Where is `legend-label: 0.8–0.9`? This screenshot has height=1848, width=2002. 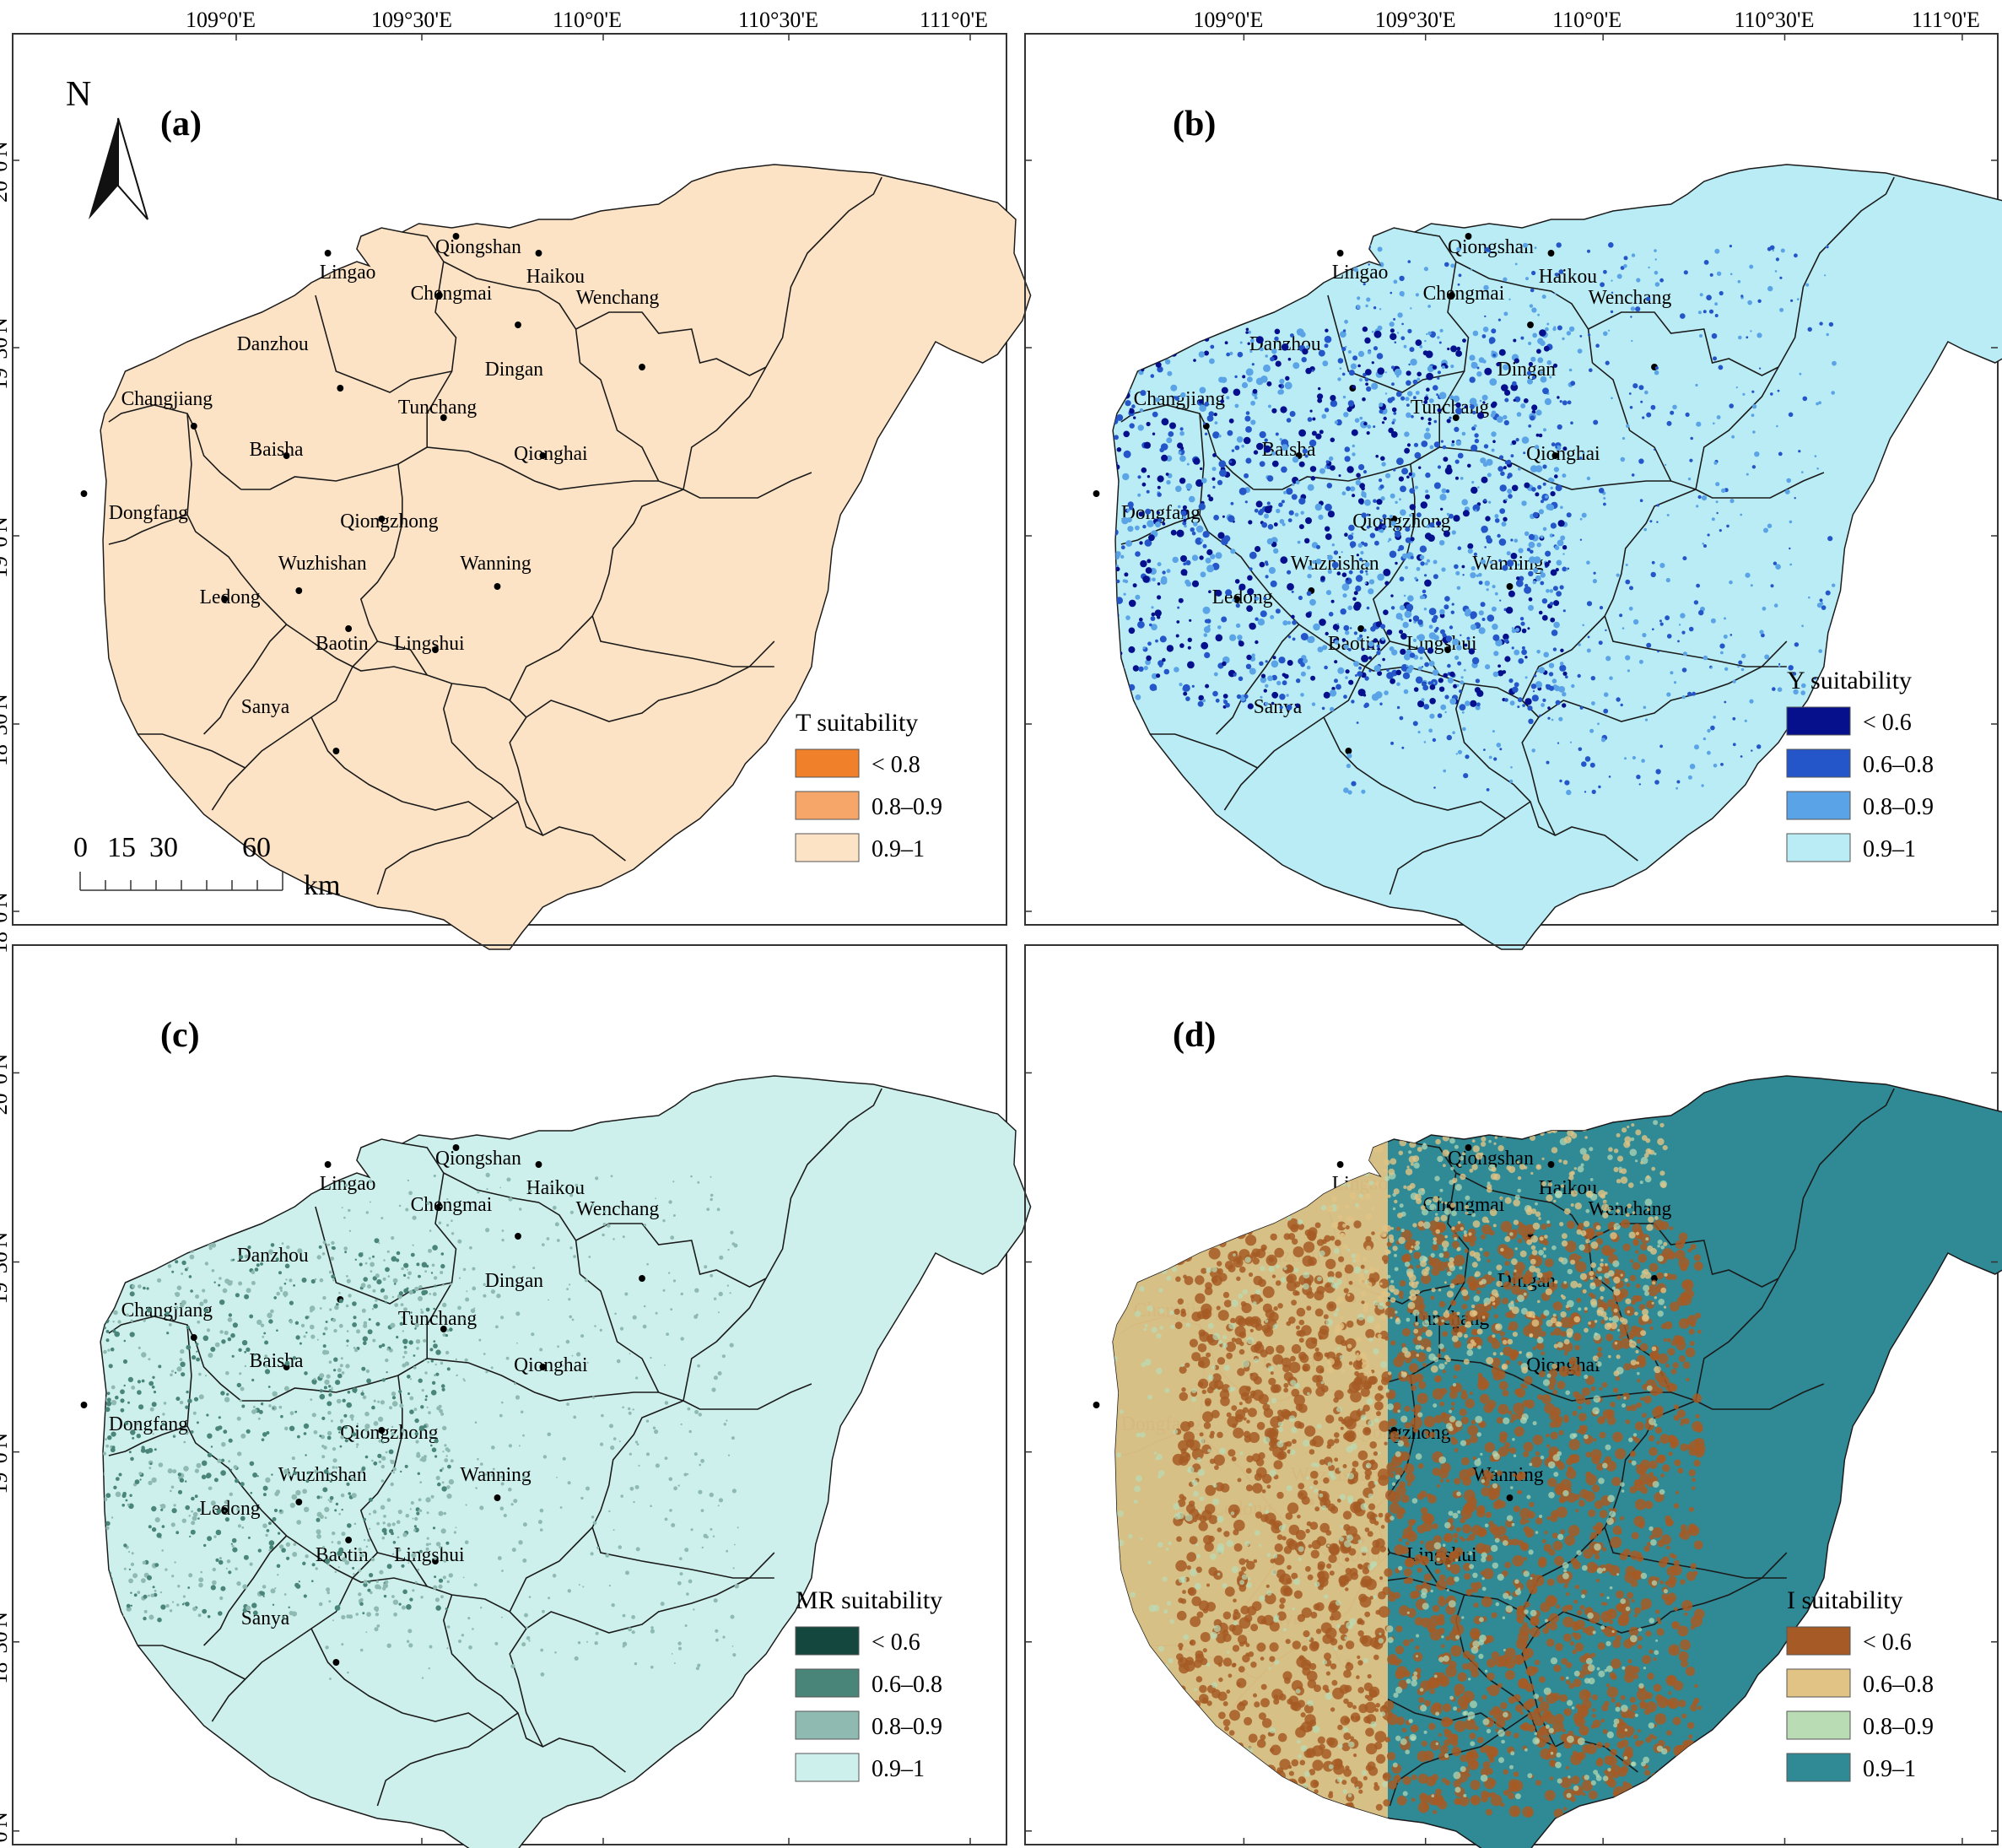
legend-label: 0.8–0.9 is located at coordinates (907, 1727).